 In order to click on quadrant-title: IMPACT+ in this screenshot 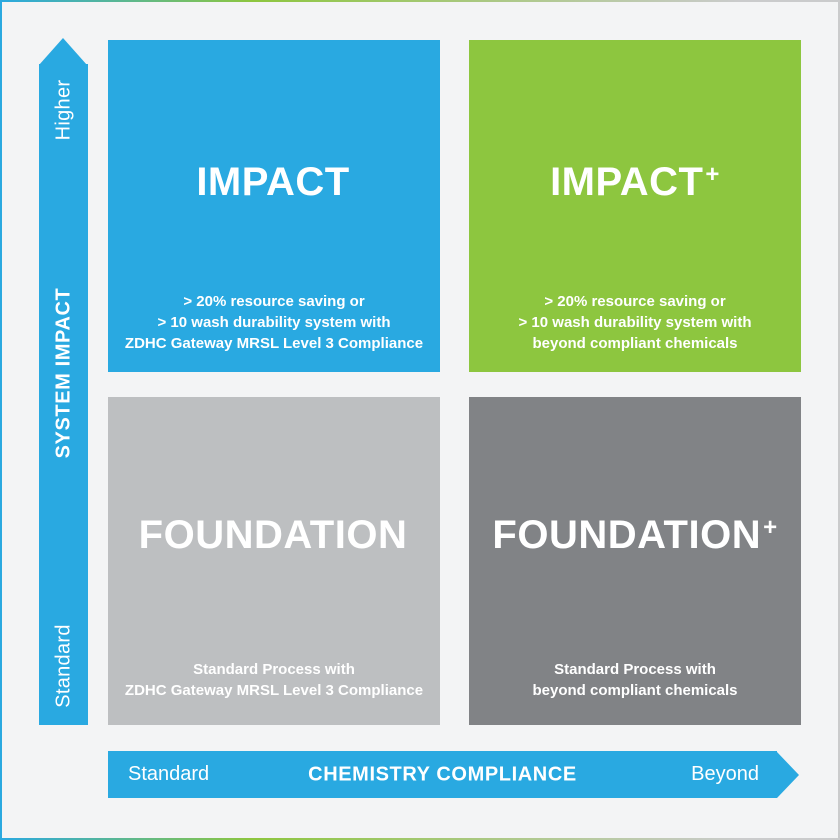, I will do `click(635, 182)`.